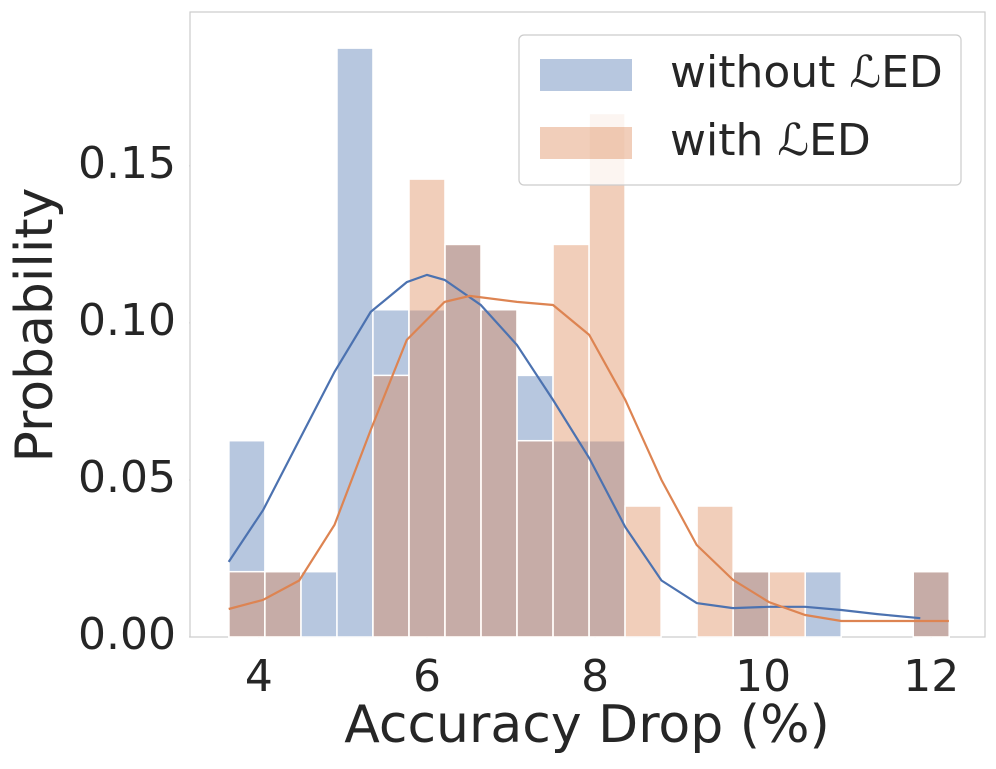 This screenshot has width=996, height=769. I want to click on legend-label: without ℒED, so click(806, 72).